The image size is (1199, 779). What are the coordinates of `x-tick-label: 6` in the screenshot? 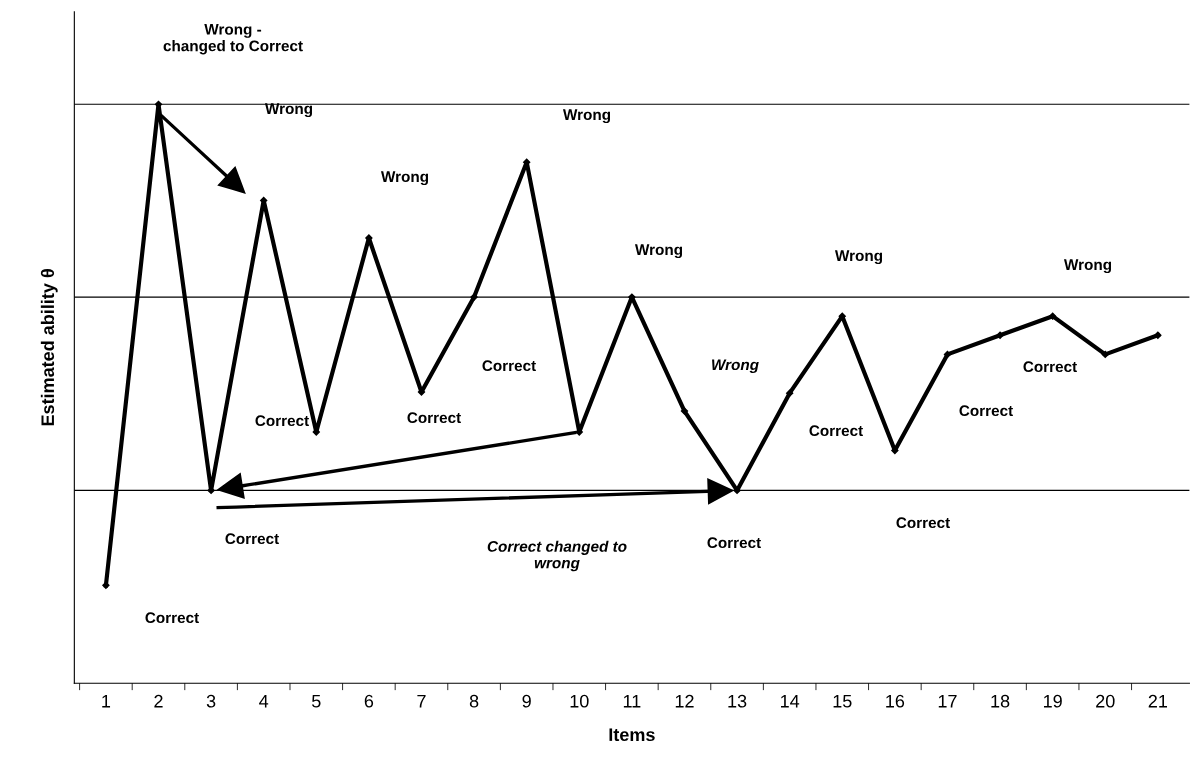 It's located at (369, 701).